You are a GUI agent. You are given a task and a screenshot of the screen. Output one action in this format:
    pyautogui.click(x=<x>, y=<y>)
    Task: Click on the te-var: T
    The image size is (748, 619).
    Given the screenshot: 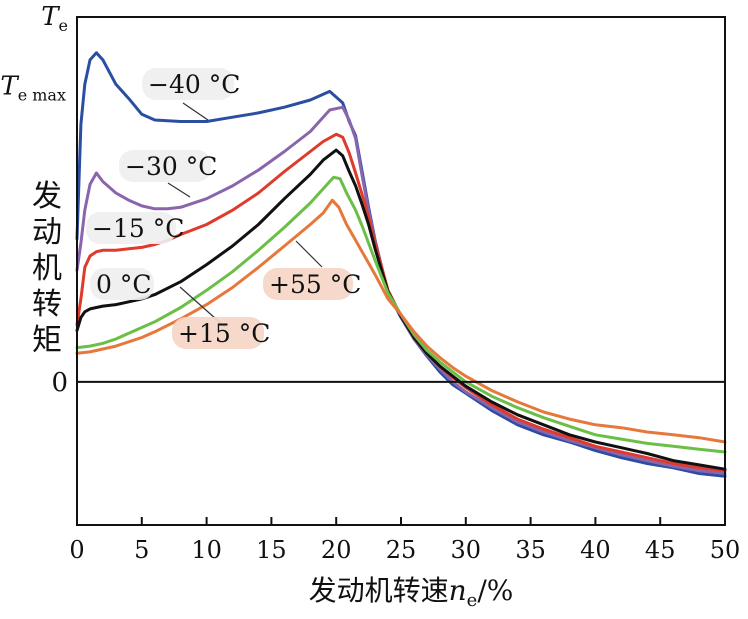 What is the action you would take?
    pyautogui.click(x=50, y=17)
    